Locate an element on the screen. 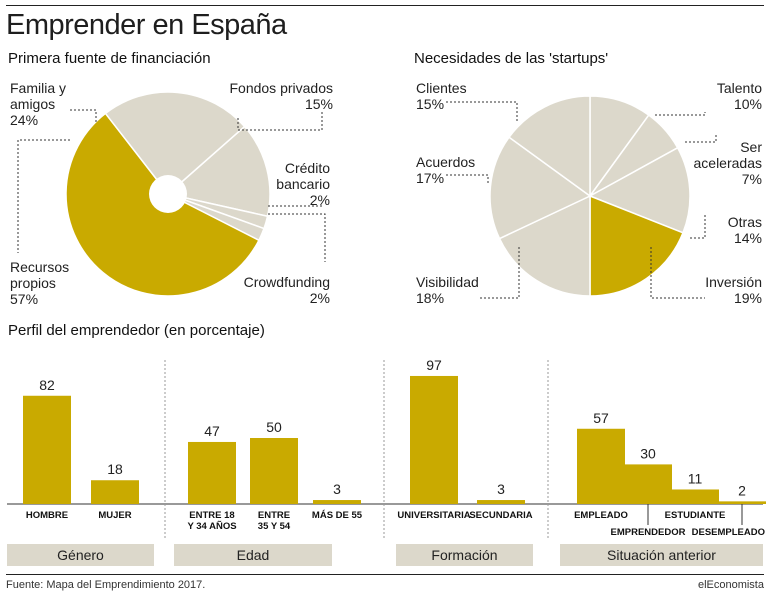 Image resolution: width=770 pixels, height=594 pixels. bar-value-empleado: 57 is located at coordinates (601, 418).